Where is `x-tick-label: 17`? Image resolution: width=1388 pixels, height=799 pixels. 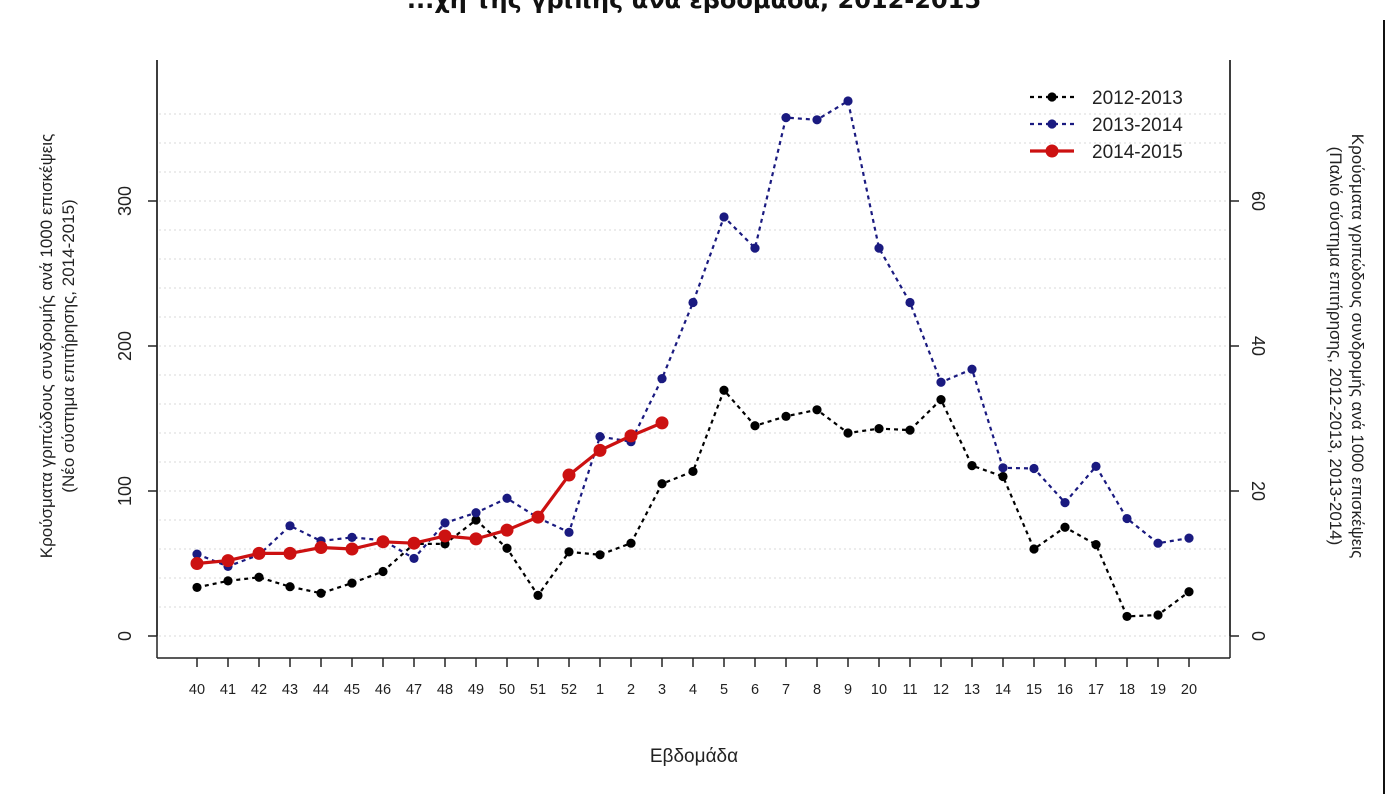
x-tick-label: 17 is located at coordinates (1096, 690).